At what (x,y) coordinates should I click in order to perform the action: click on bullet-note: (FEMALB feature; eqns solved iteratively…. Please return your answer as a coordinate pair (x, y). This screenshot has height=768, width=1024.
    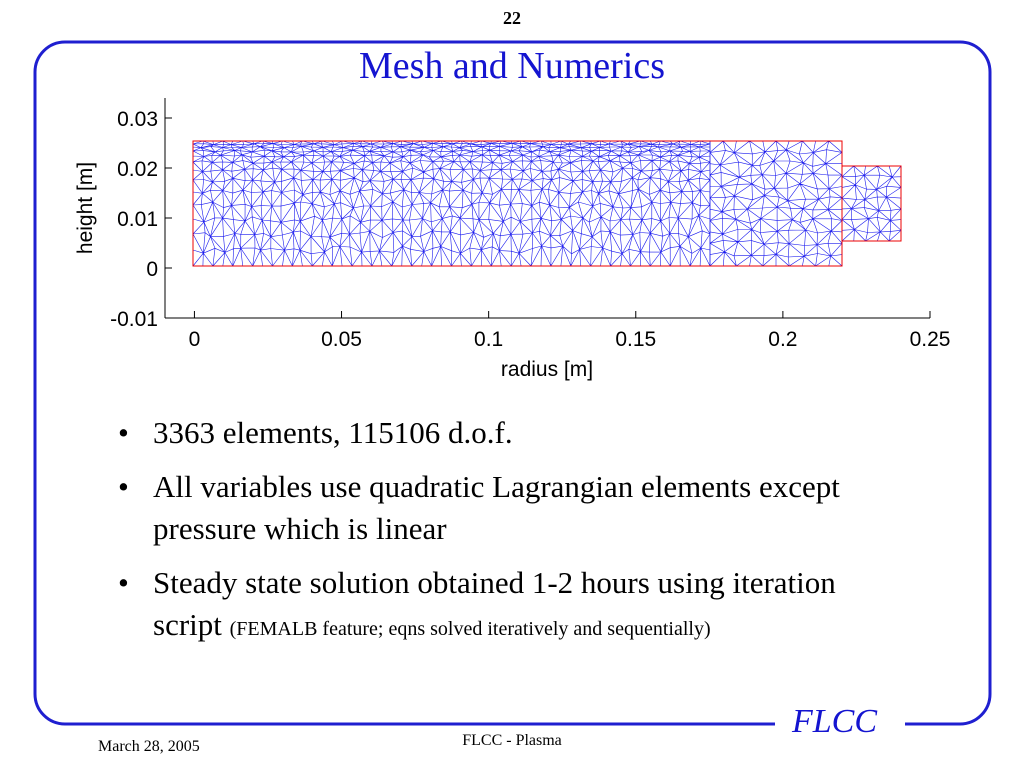
    Looking at the image, I should click on (470, 629).